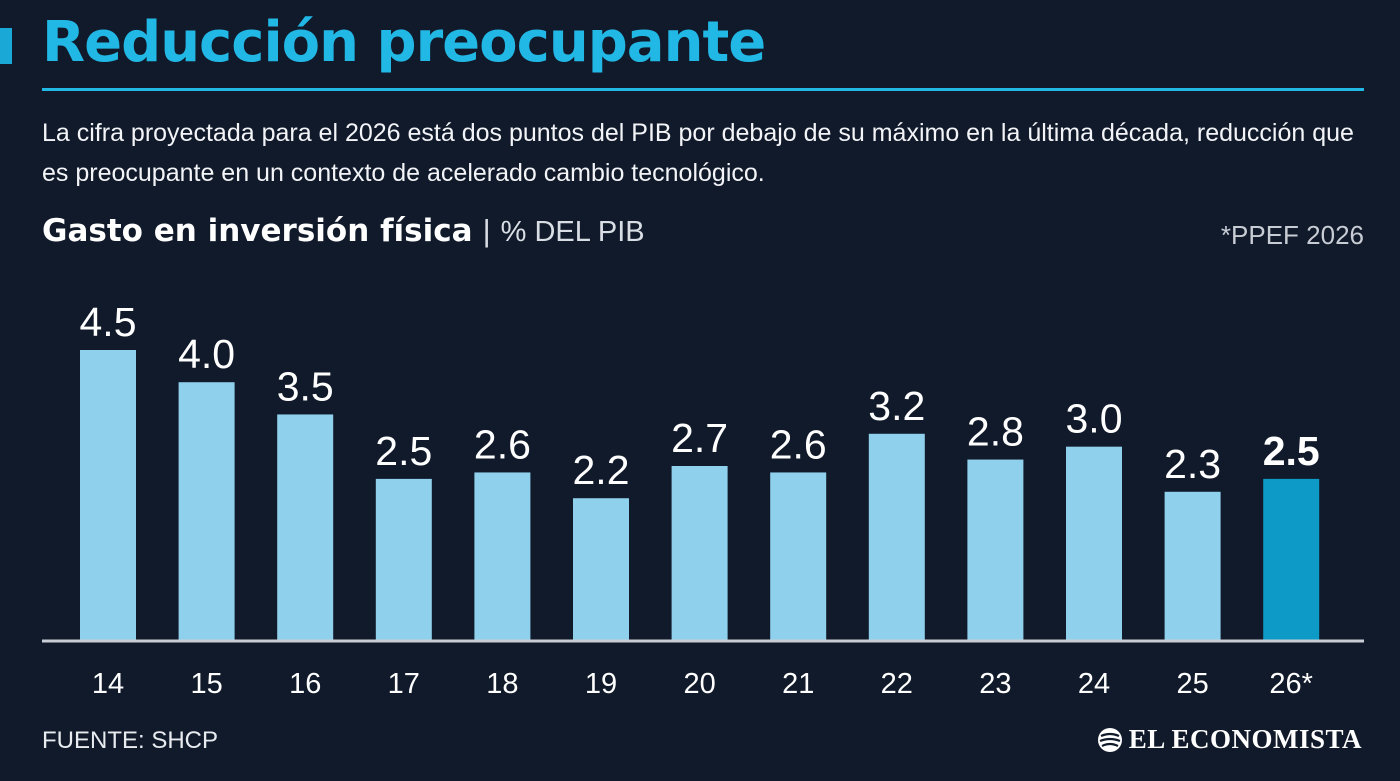 The width and height of the screenshot is (1400, 781). I want to click on globe-icon, so click(1109, 739).